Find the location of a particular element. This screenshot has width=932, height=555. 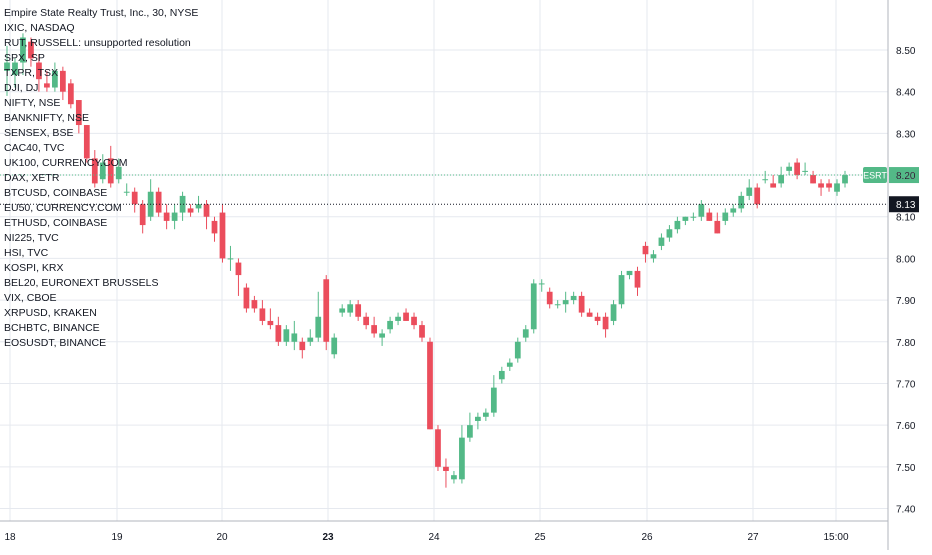

legend-symbol: CAC40, TVC is located at coordinates (34, 148).